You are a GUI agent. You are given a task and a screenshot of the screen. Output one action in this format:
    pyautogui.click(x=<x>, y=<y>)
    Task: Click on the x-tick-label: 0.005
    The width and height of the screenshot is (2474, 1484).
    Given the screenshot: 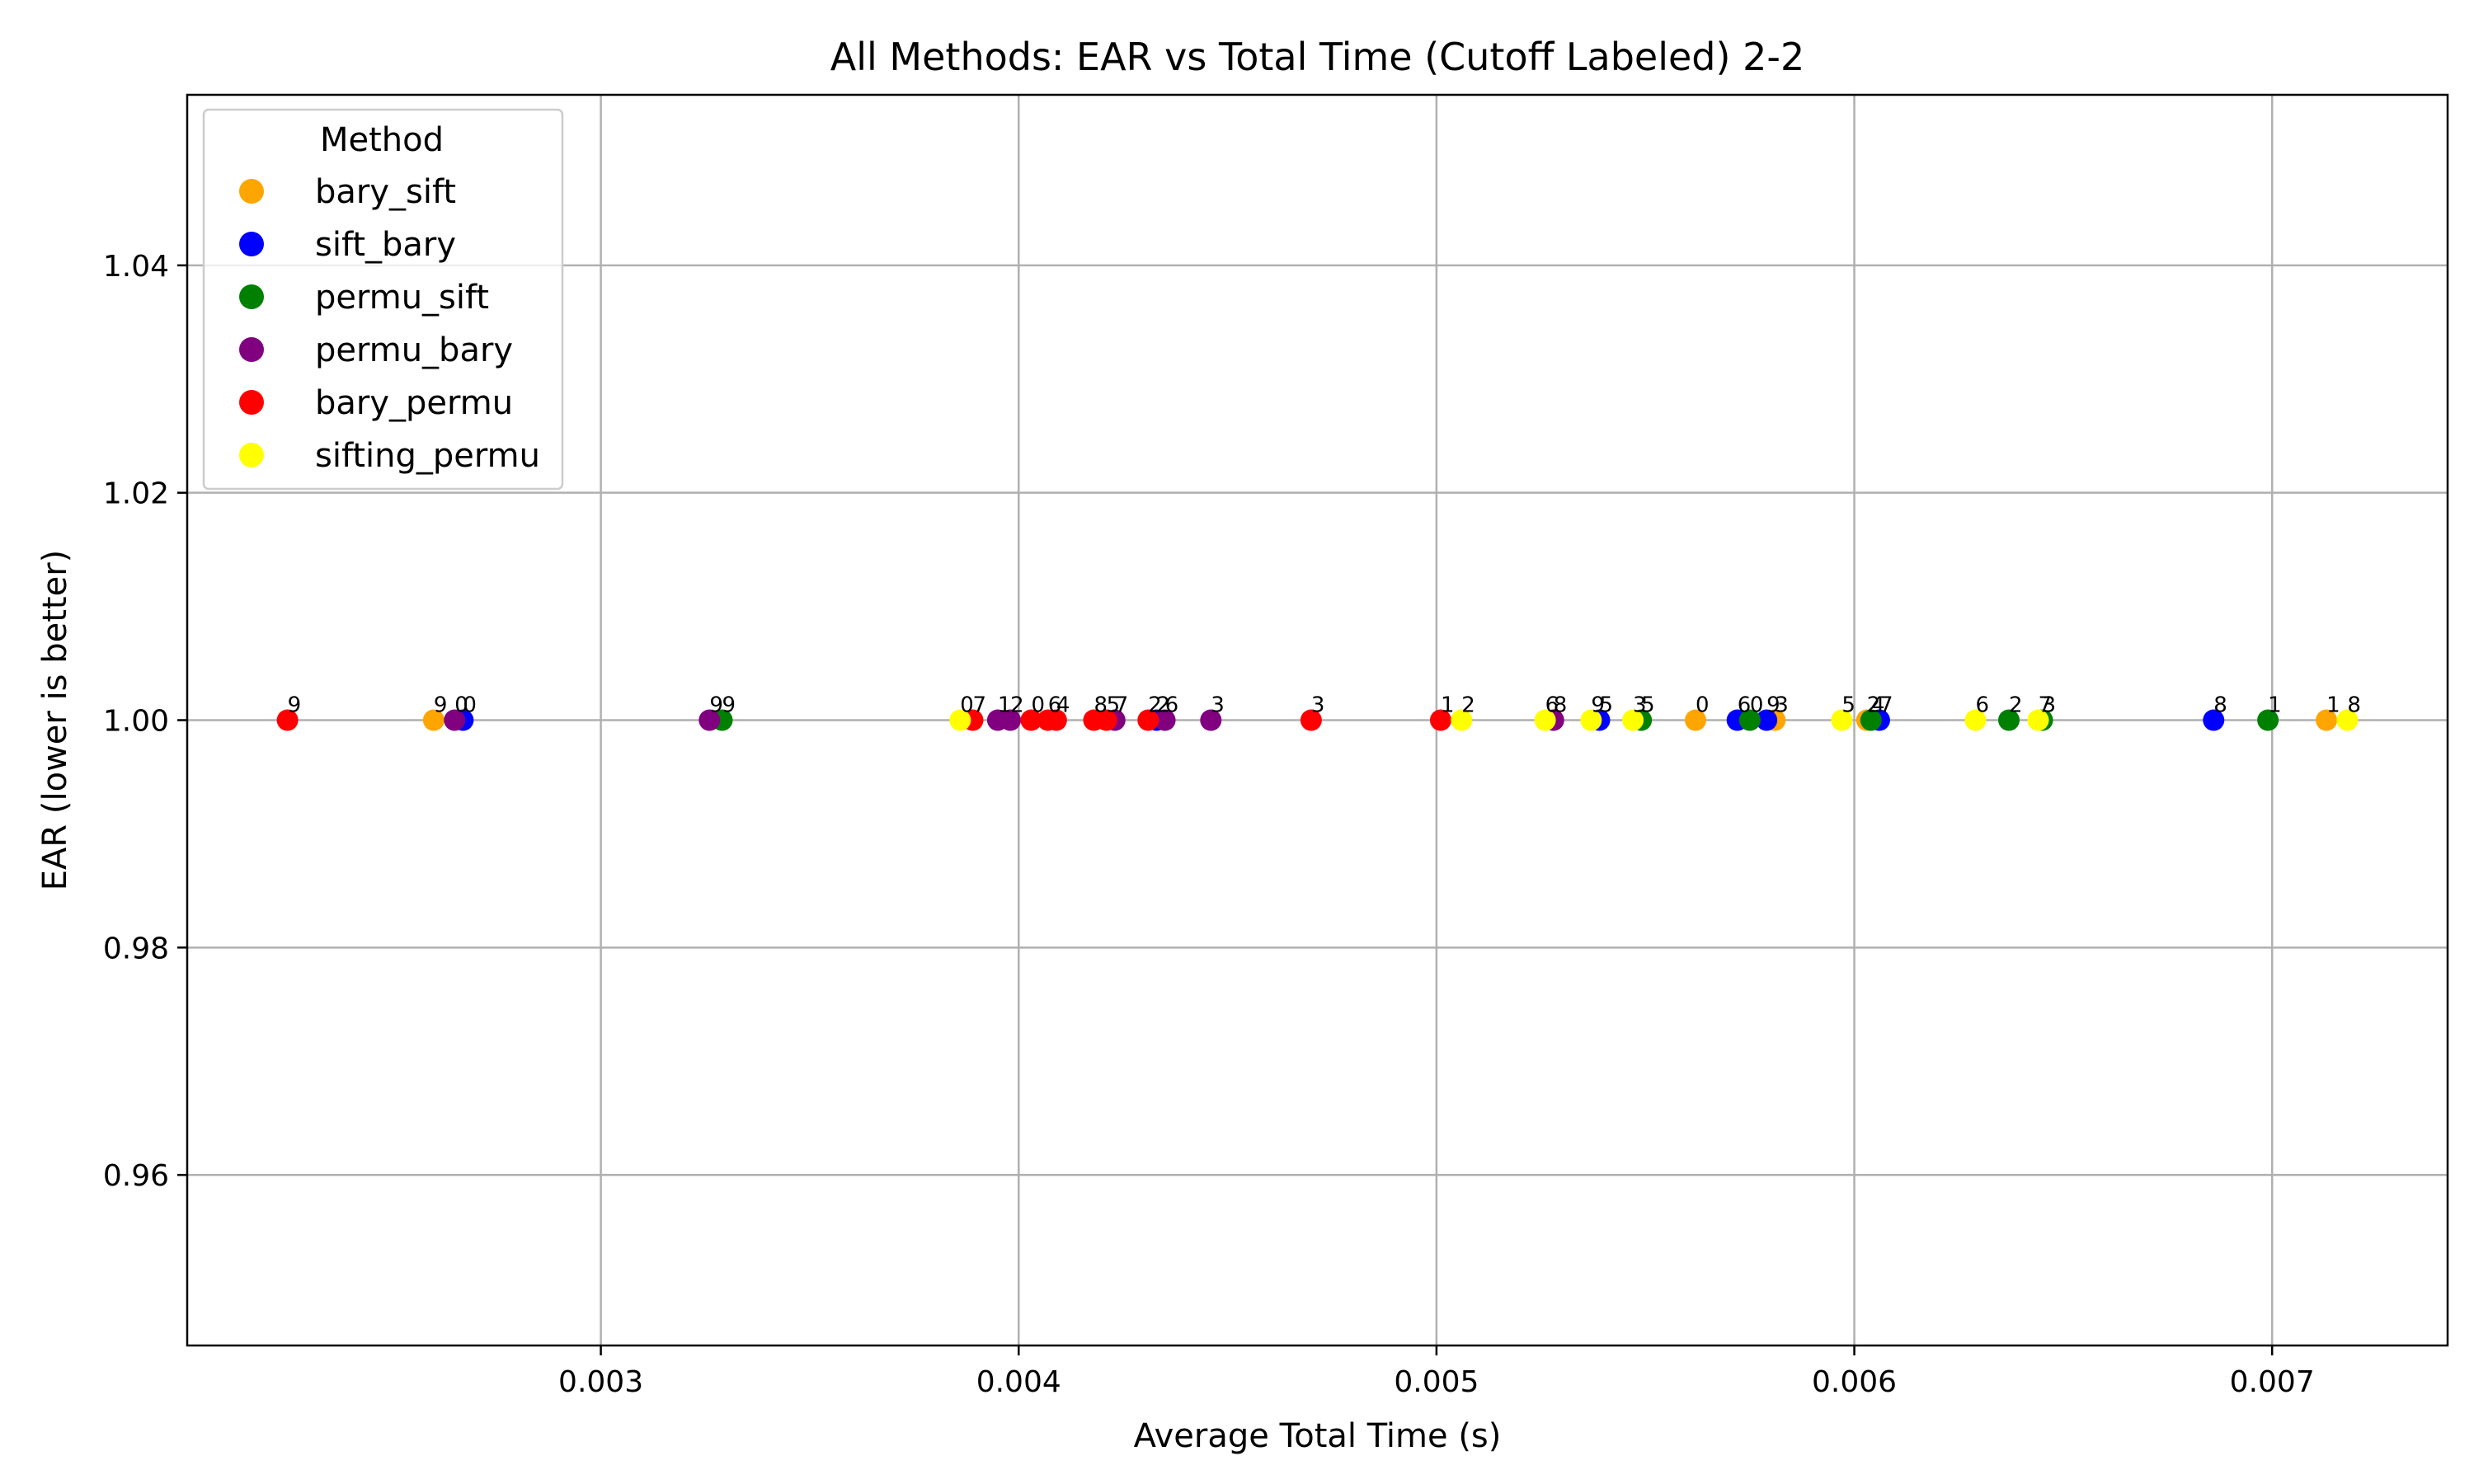 What is the action you would take?
    pyautogui.click(x=1436, y=1382)
    